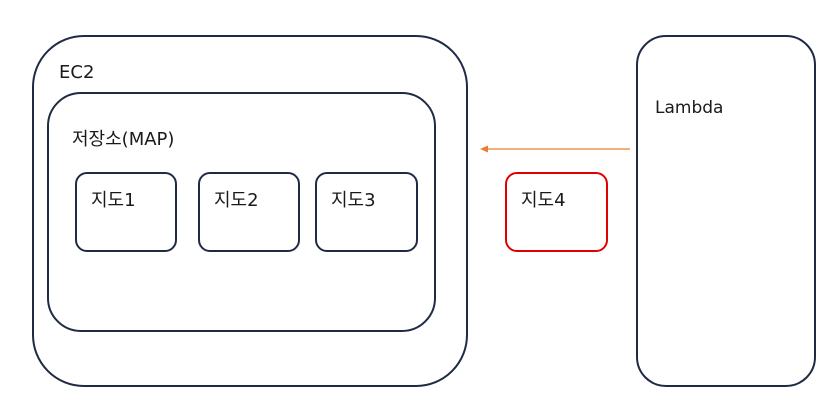 This screenshot has height=412, width=839. What do you see at coordinates (484, 149) in the screenshot?
I see `arrow-head` at bounding box center [484, 149].